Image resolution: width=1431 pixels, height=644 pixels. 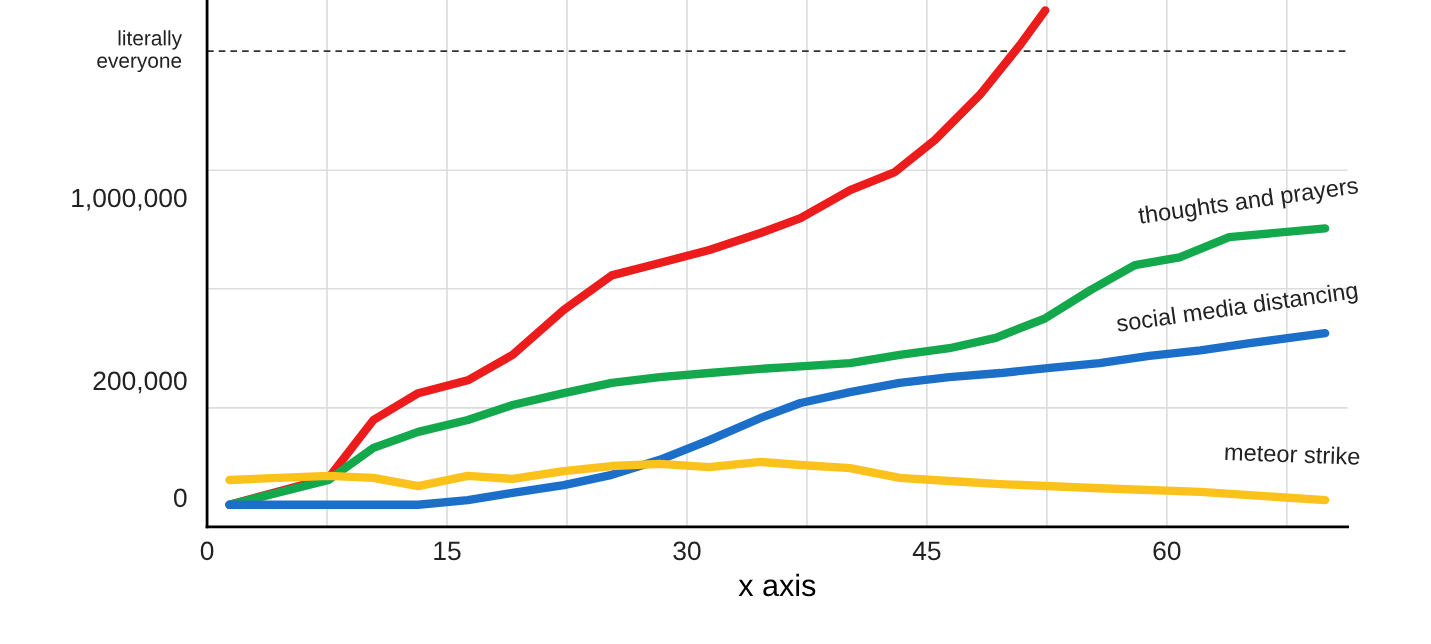 What do you see at coordinates (1248, 202) in the screenshot?
I see `text: thoughts and prayers` at bounding box center [1248, 202].